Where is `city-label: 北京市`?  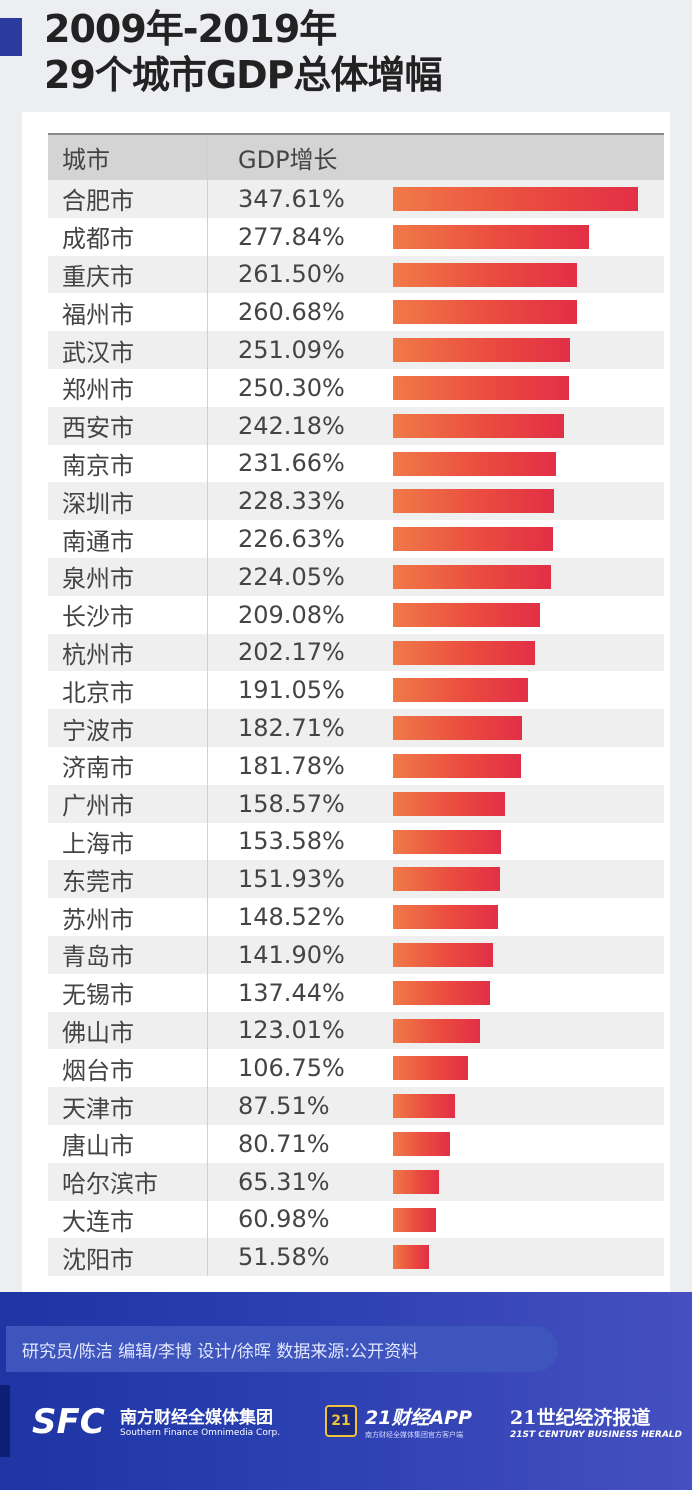
city-label: 北京市 is located at coordinates (128, 690).